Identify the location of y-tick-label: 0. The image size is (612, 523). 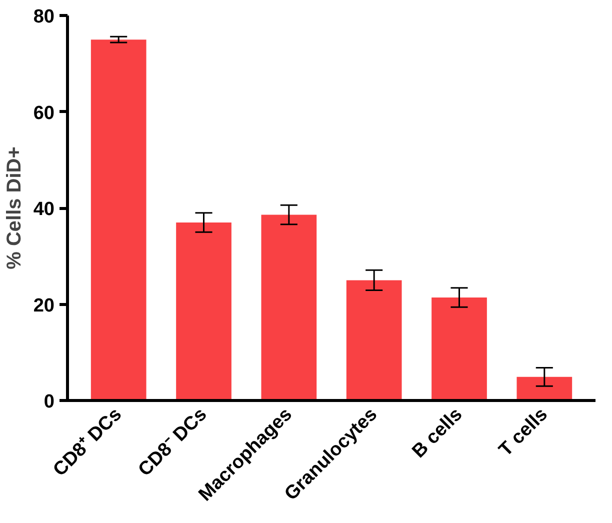
(49, 402).